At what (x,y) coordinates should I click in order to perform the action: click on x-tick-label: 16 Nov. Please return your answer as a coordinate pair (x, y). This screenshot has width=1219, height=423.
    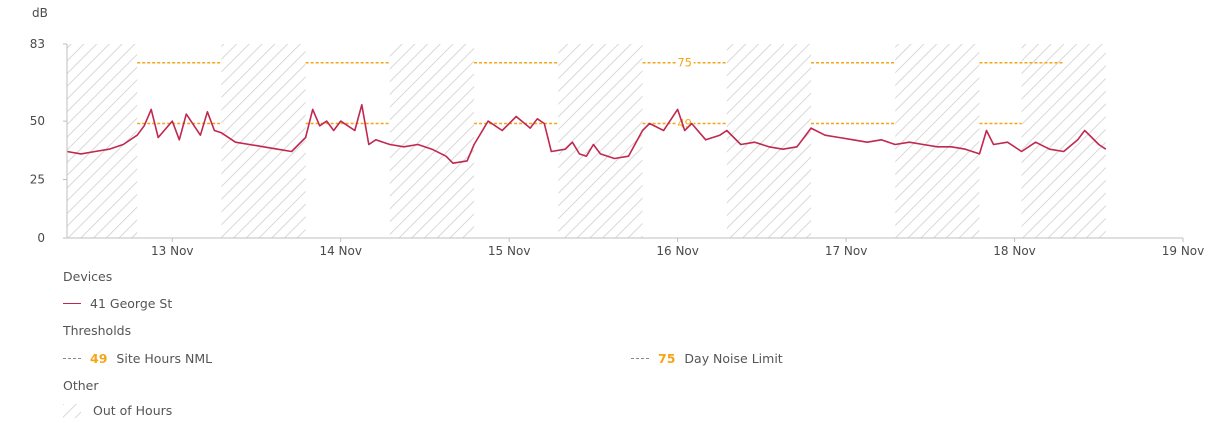
    Looking at the image, I should click on (677, 251).